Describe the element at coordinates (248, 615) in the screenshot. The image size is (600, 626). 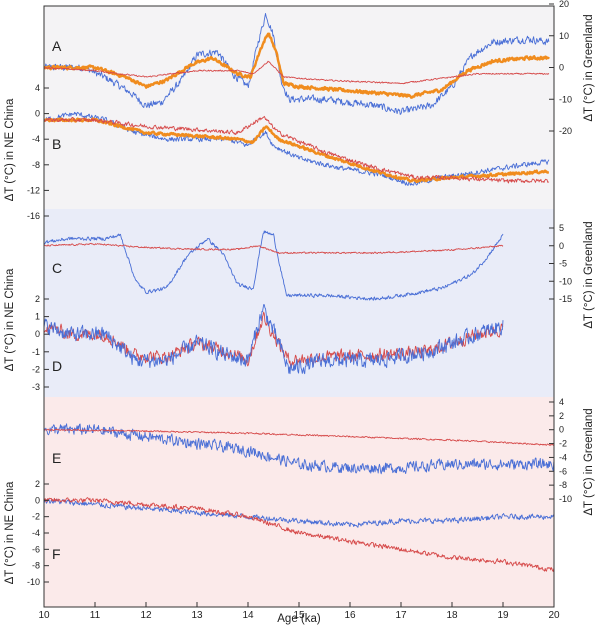
I see `x-tick-label: 14` at that location.